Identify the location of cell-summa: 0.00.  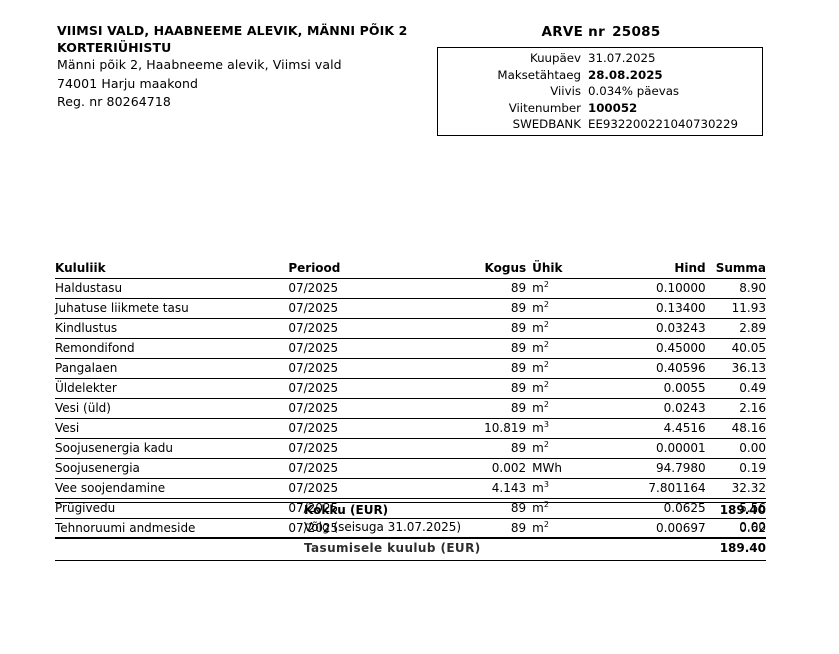
(735, 448).